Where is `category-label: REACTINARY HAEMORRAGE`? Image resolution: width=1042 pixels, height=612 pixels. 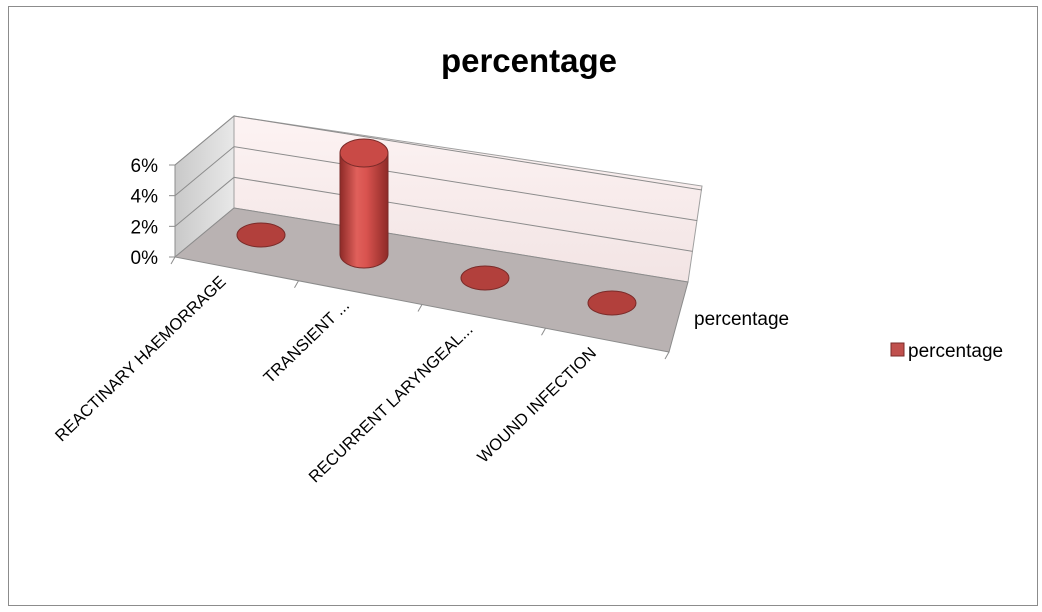 category-label: REACTINARY HAEMORRAGE is located at coordinates (141, 359).